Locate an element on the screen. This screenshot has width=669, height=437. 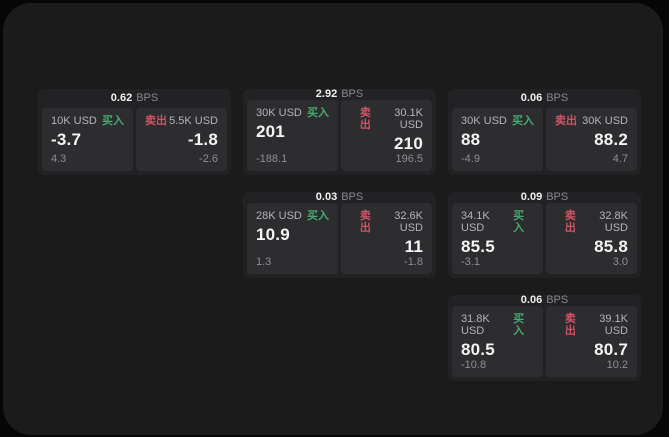
sell-price: 80.7 is located at coordinates (611, 350).